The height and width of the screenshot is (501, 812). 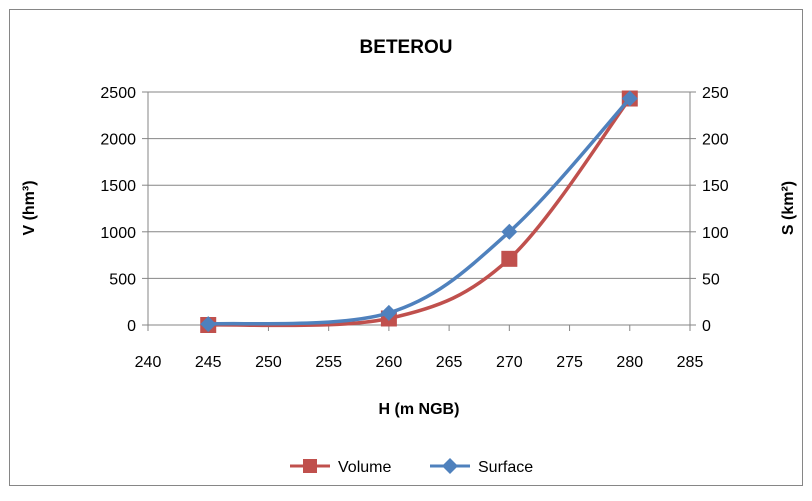 I want to click on x-axis-title: H (m NGB), so click(x=419, y=409).